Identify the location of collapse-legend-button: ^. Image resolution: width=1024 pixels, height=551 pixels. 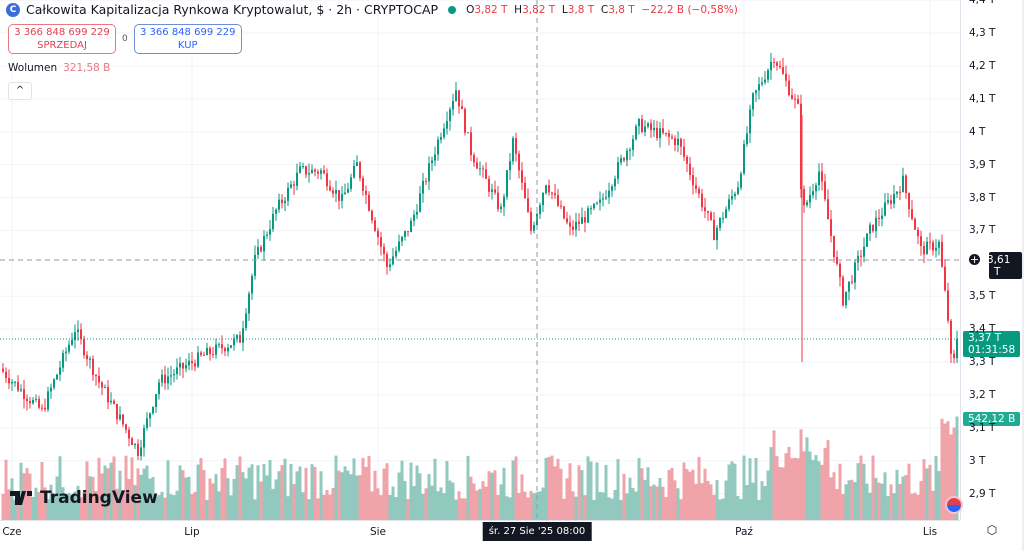
(20, 91).